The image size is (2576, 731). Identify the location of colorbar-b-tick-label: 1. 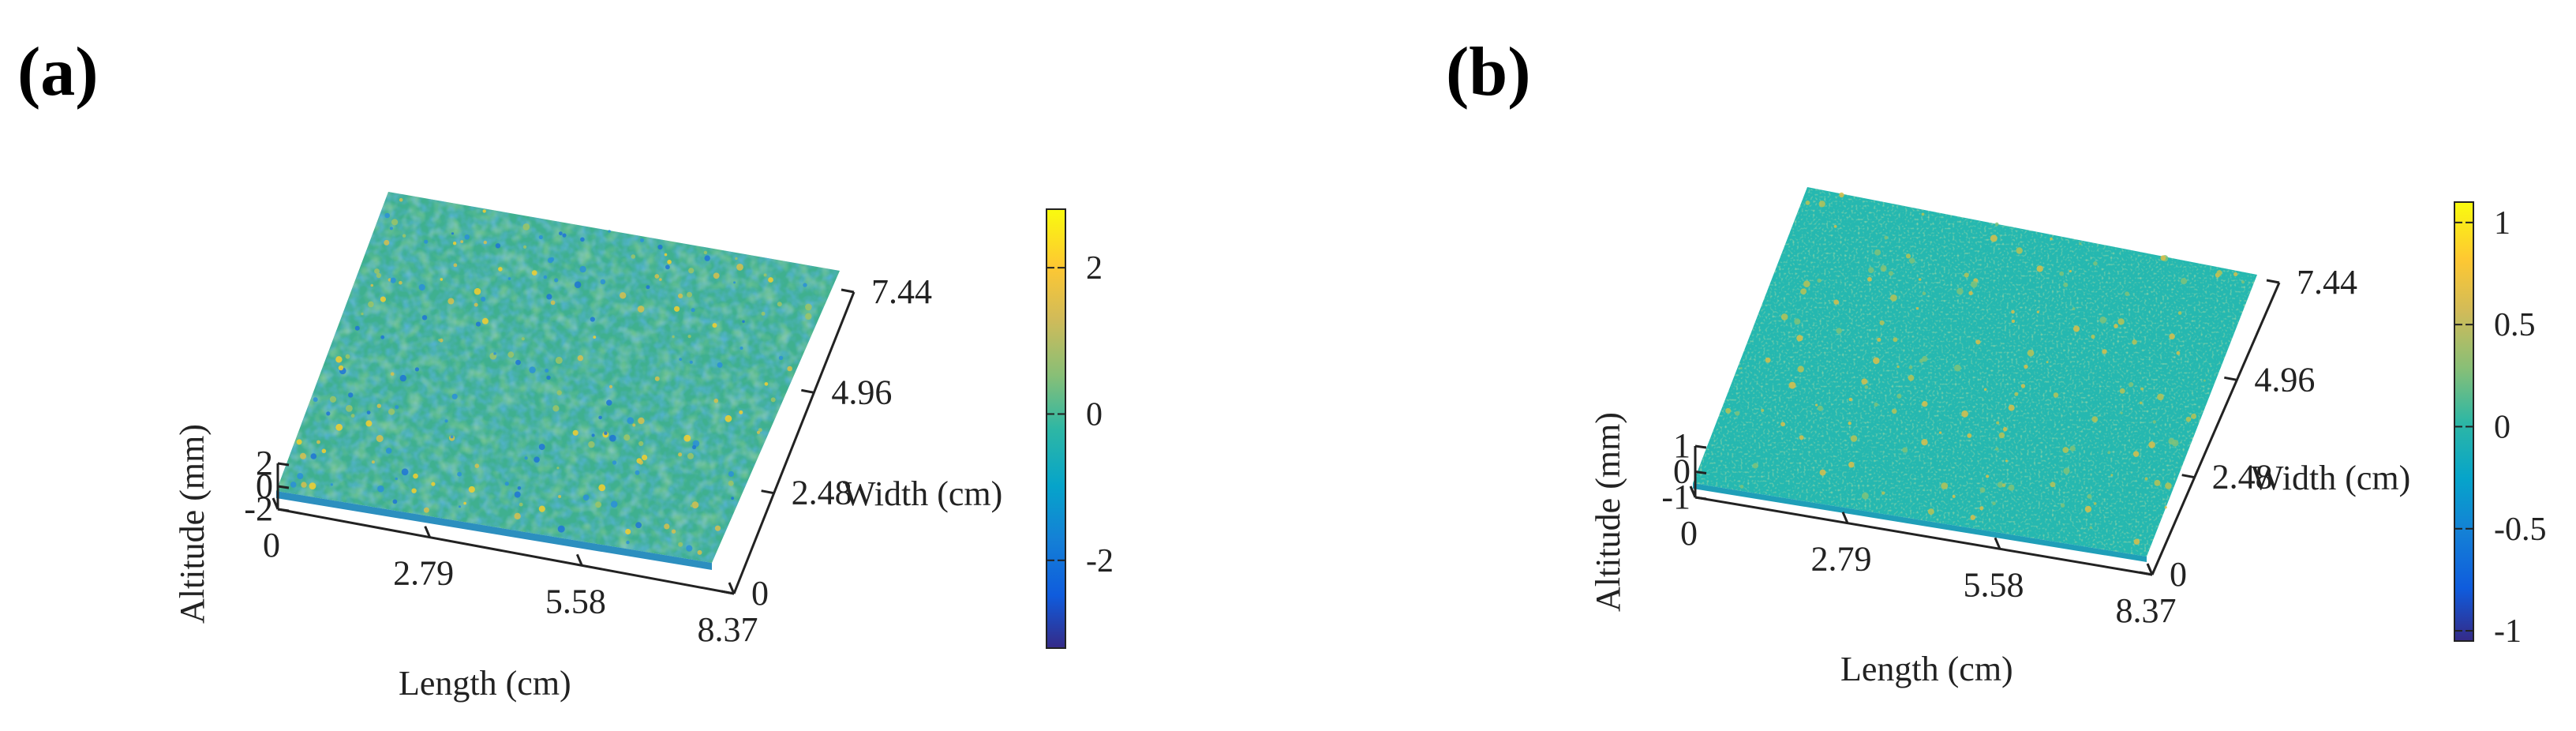
(2502, 223).